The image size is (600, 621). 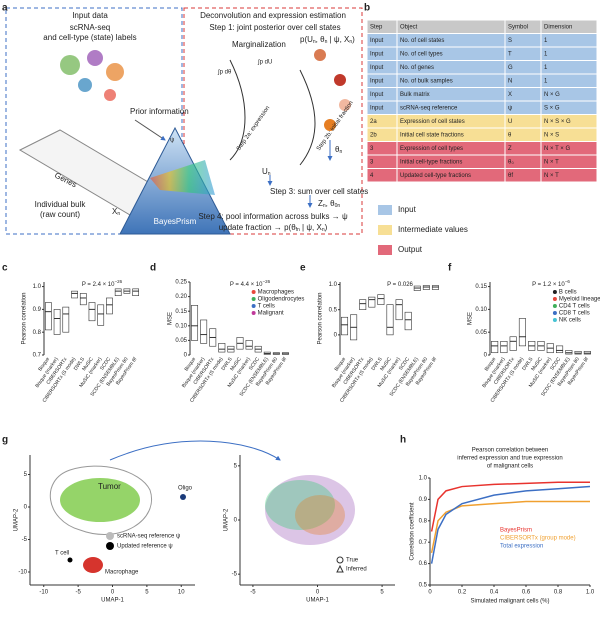 What do you see at coordinates (183, 497) in the screenshot?
I see `oligo-cells` at bounding box center [183, 497].